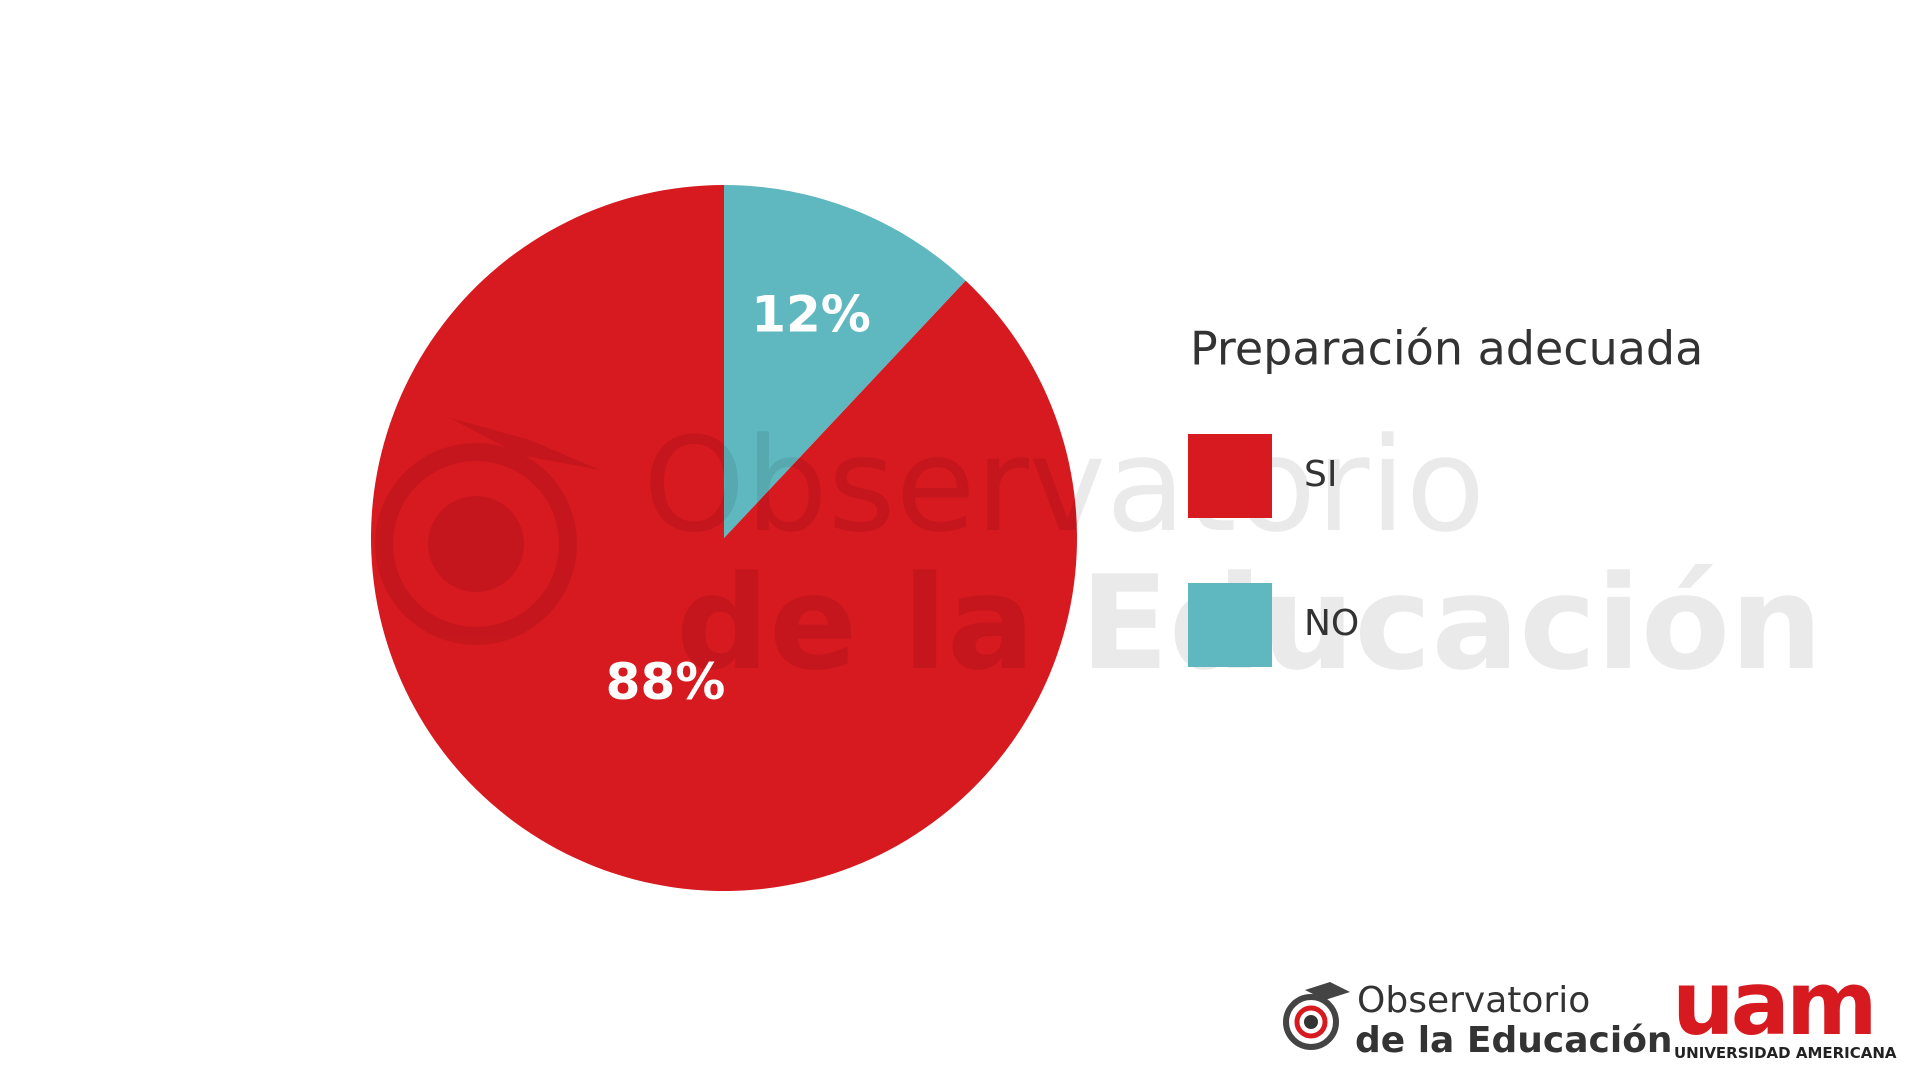 This screenshot has width=1920, height=1080. Describe the element at coordinates (811, 315) in the screenshot. I see `slice-label: 12%` at that location.